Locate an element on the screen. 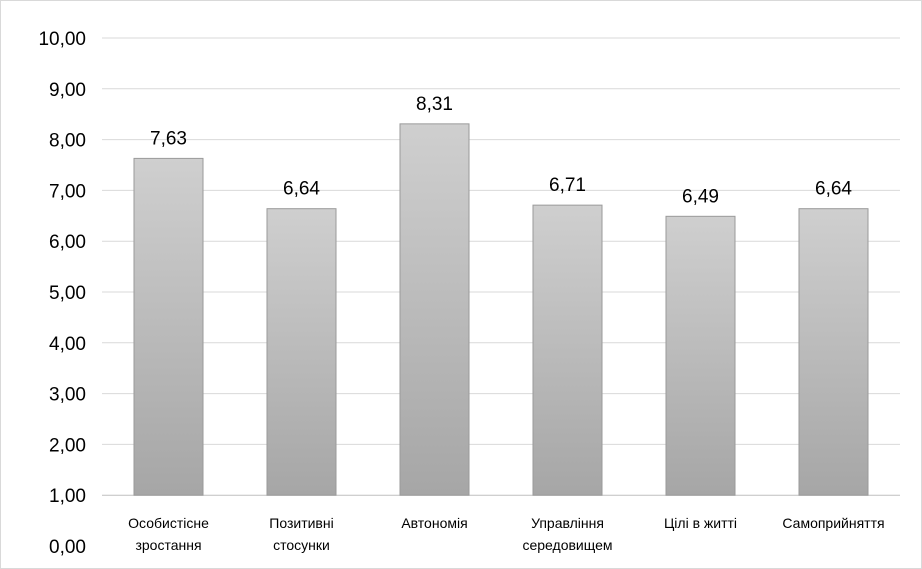 The height and width of the screenshot is (569, 922). x-tick-label-line: Позитивні is located at coordinates (301, 523).